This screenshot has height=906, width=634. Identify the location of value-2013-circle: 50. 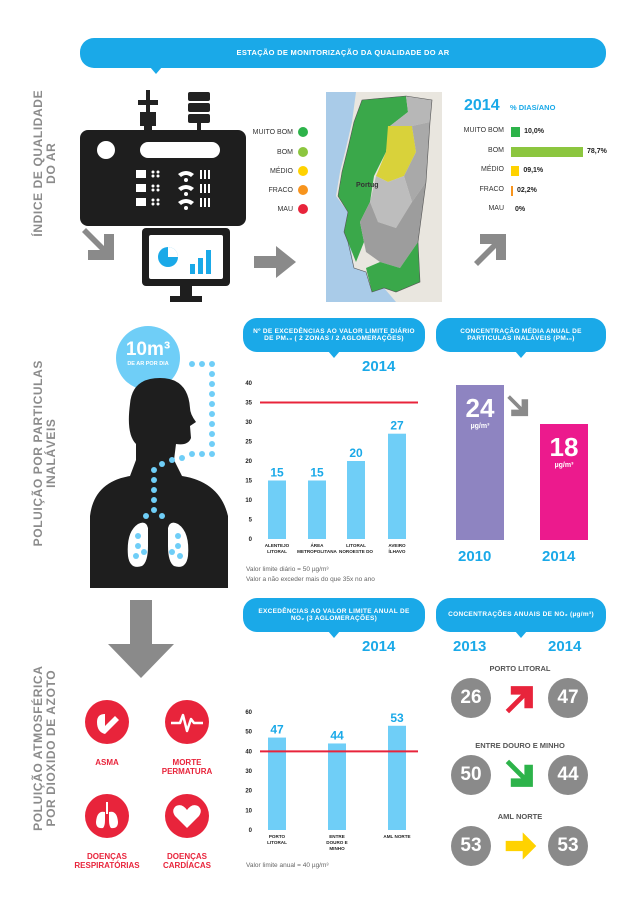
(471, 775).